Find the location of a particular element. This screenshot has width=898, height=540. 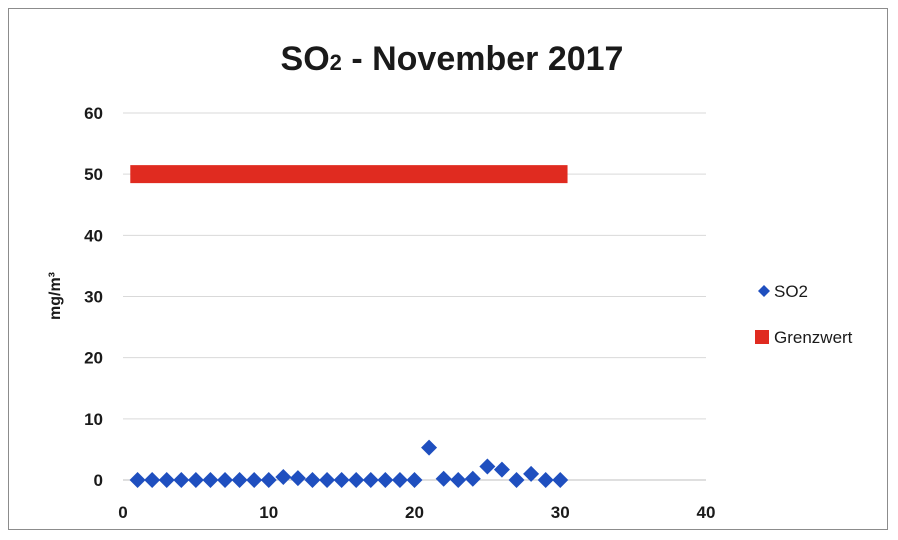

y-tick-labels: 0 10 20 30 40 50 60 is located at coordinates (93, 297).